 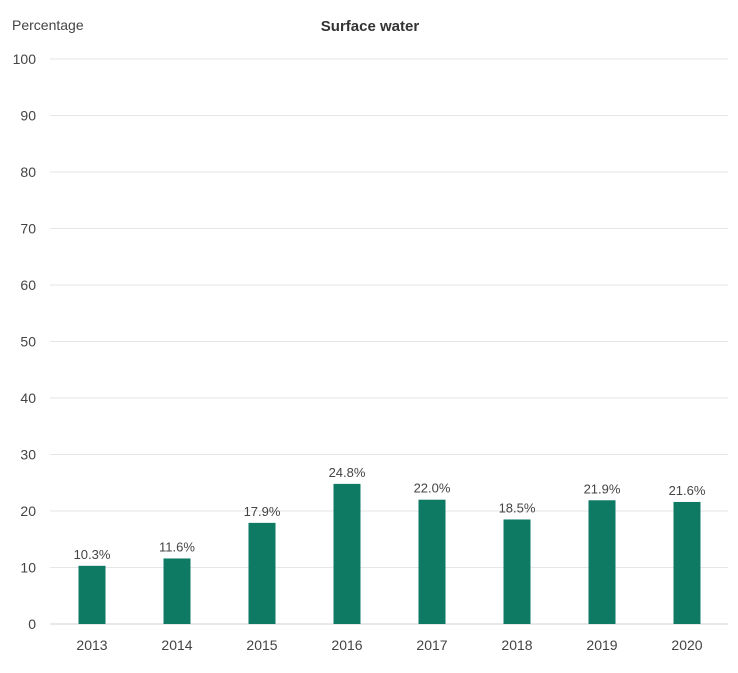 What do you see at coordinates (687, 490) in the screenshot?
I see `data-label-2020: 21.6%` at bounding box center [687, 490].